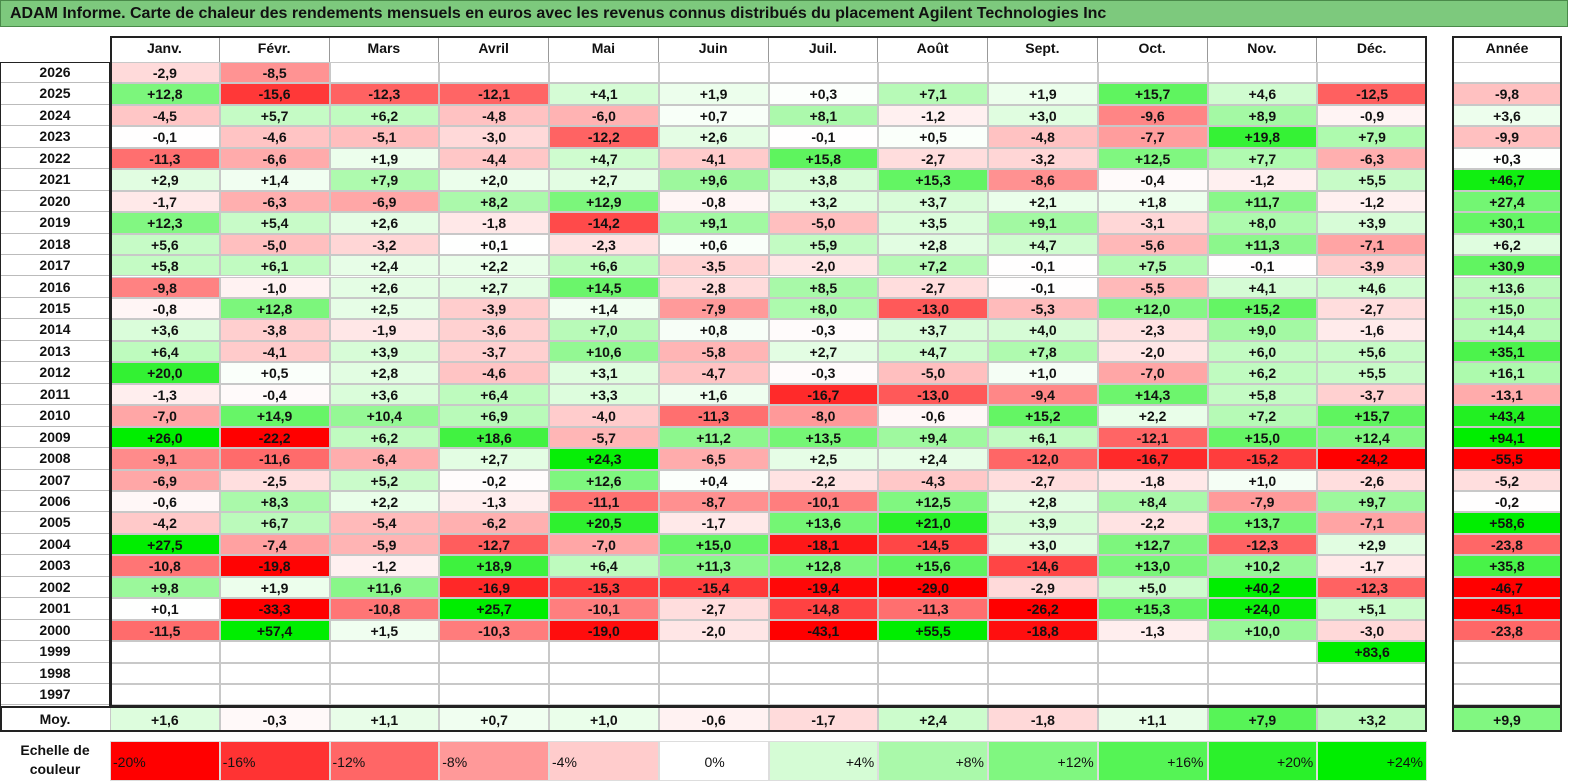  What do you see at coordinates (823, 630) in the screenshot?
I see `heatmap-cell: -43,1` at bounding box center [823, 630].